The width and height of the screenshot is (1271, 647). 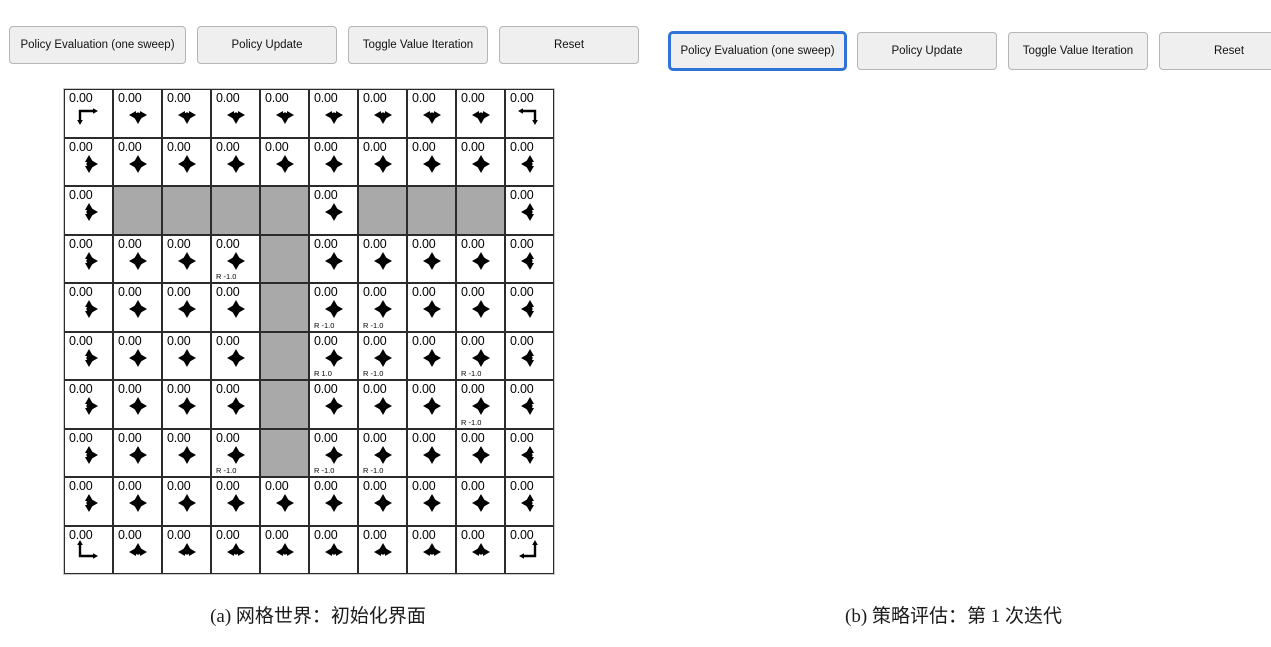 What do you see at coordinates (267, 45) in the screenshot?
I see `policy-update-button: Policy Update` at bounding box center [267, 45].